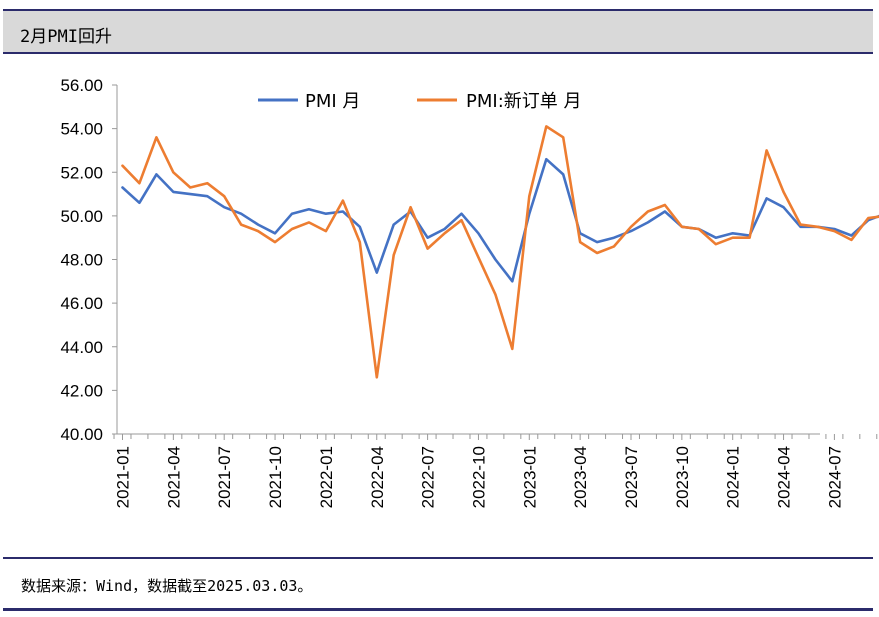  I want to click on chart-title: 2月PMI回升, so click(66, 37).